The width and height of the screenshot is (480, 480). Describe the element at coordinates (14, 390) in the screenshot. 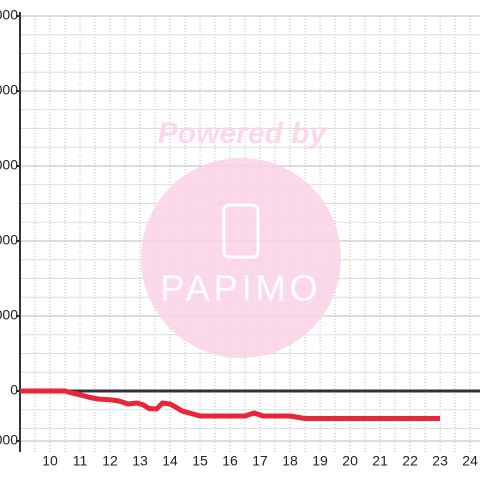

I see `y-tick-label: 0` at that location.